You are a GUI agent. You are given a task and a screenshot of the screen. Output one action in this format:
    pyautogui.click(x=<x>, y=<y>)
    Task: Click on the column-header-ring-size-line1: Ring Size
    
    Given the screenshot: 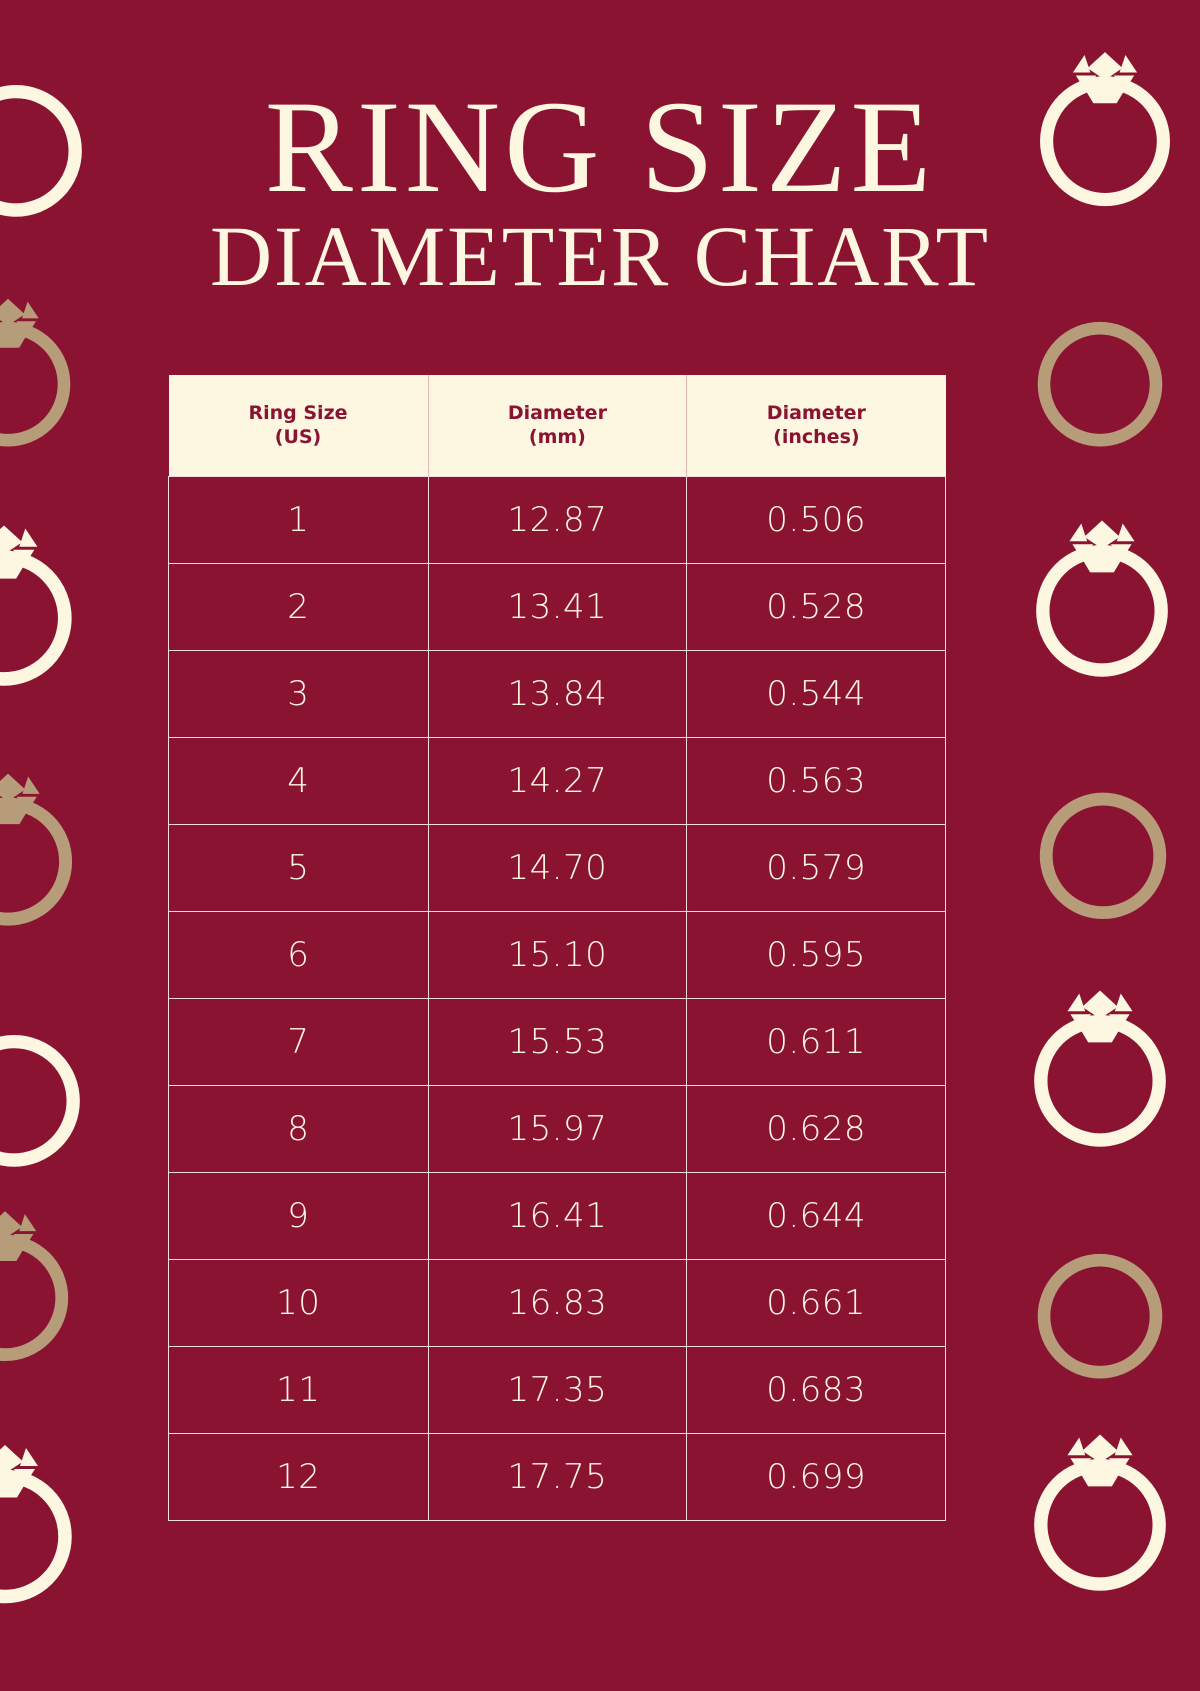 What is the action you would take?
    pyautogui.click(x=298, y=413)
    